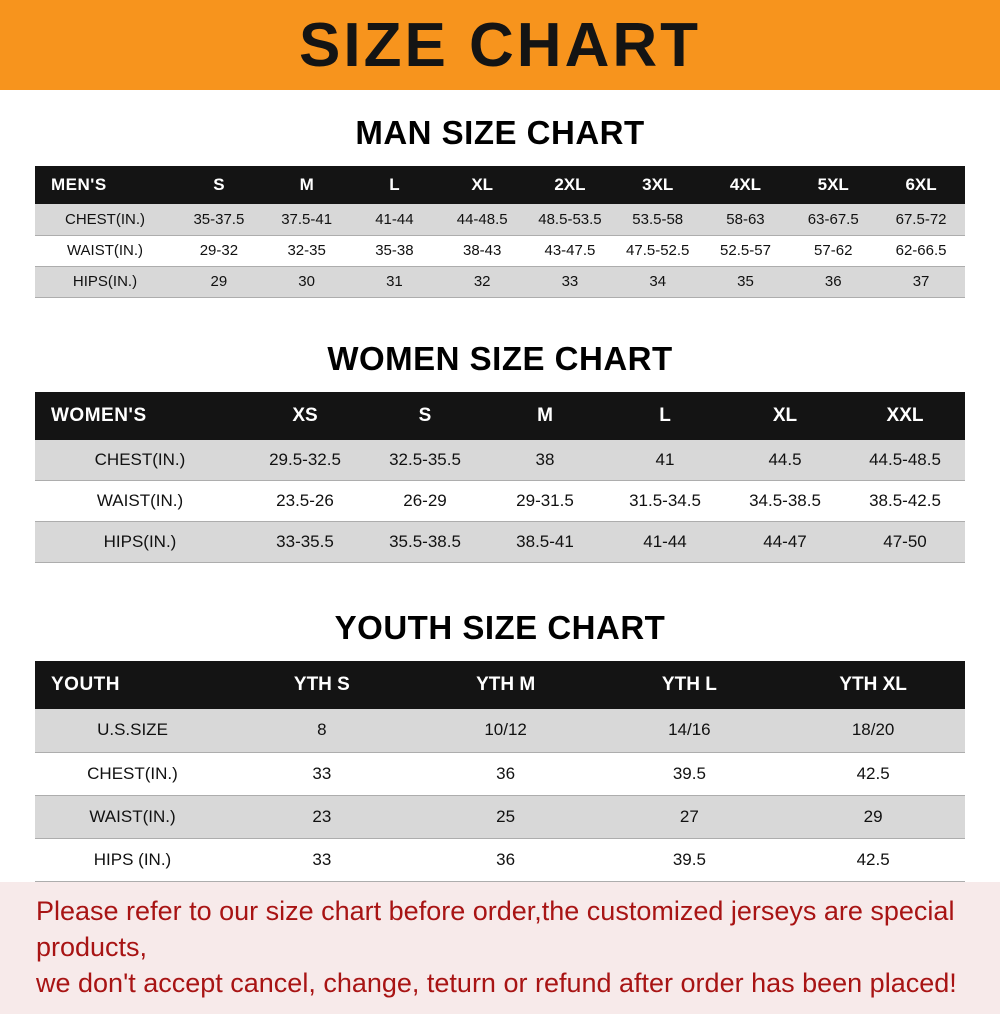 Image resolution: width=1000 pixels, height=1014 pixels. I want to click on size-value-cell: 41, so click(665, 459).